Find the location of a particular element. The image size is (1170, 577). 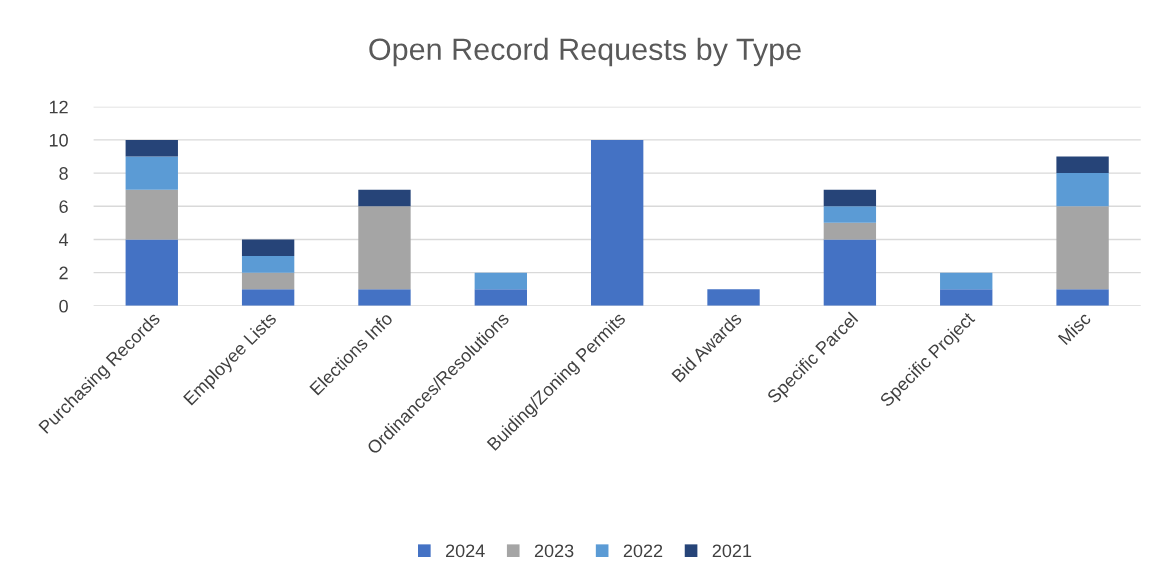

y-tick-label: 4 is located at coordinates (63, 239).